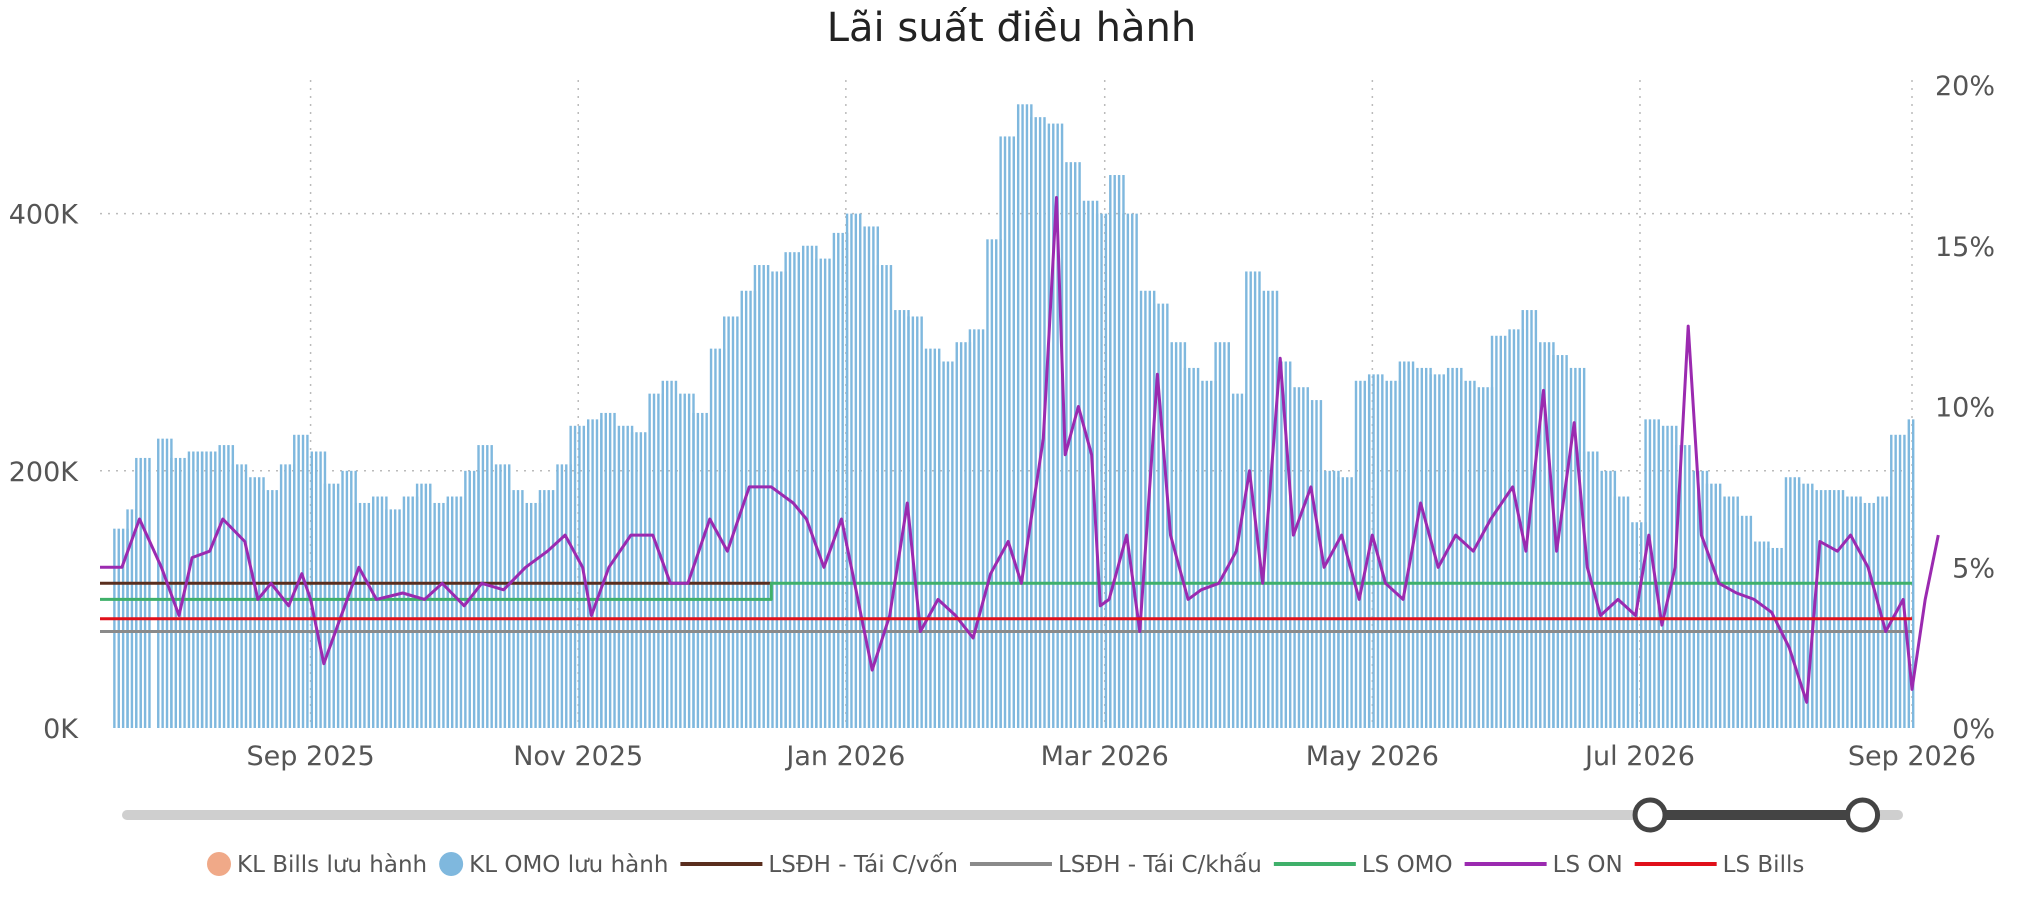 The width and height of the screenshot is (2023, 911). What do you see at coordinates (1863, 815) in the screenshot?
I see `slider-handle-end` at bounding box center [1863, 815].